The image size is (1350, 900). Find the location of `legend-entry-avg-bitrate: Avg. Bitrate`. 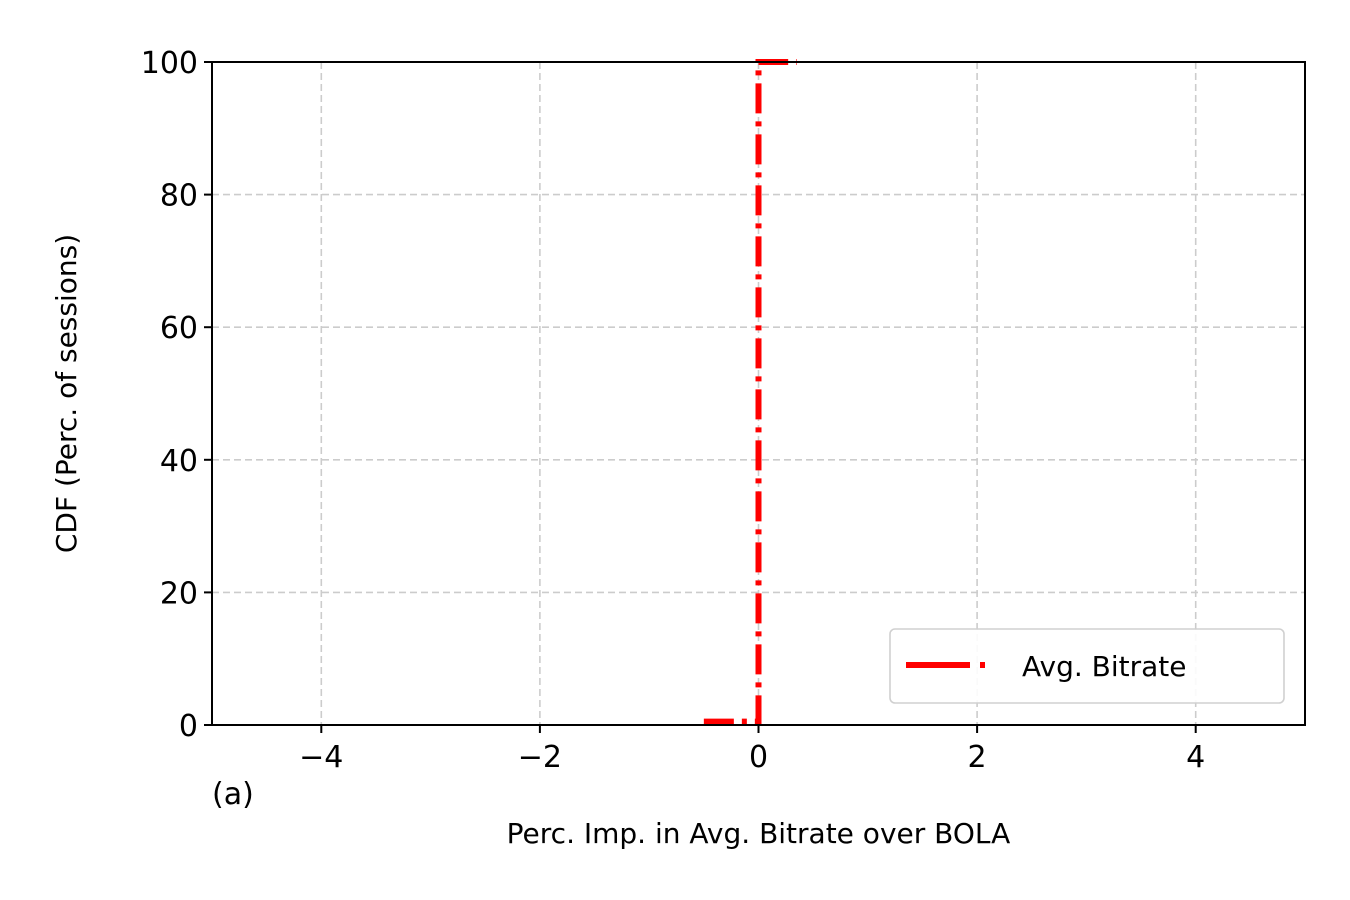

legend-entry-avg-bitrate: Avg. Bitrate is located at coordinates (1104, 666).